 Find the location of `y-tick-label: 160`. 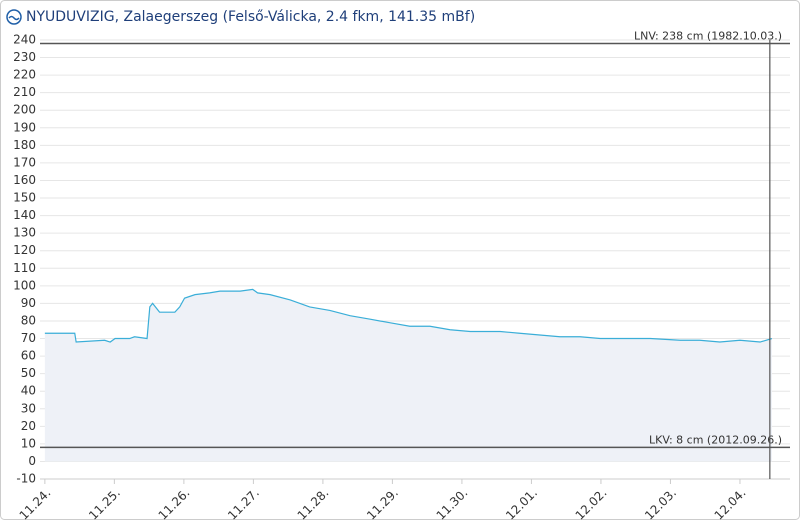

y-tick-label: 160 is located at coordinates (24, 180).